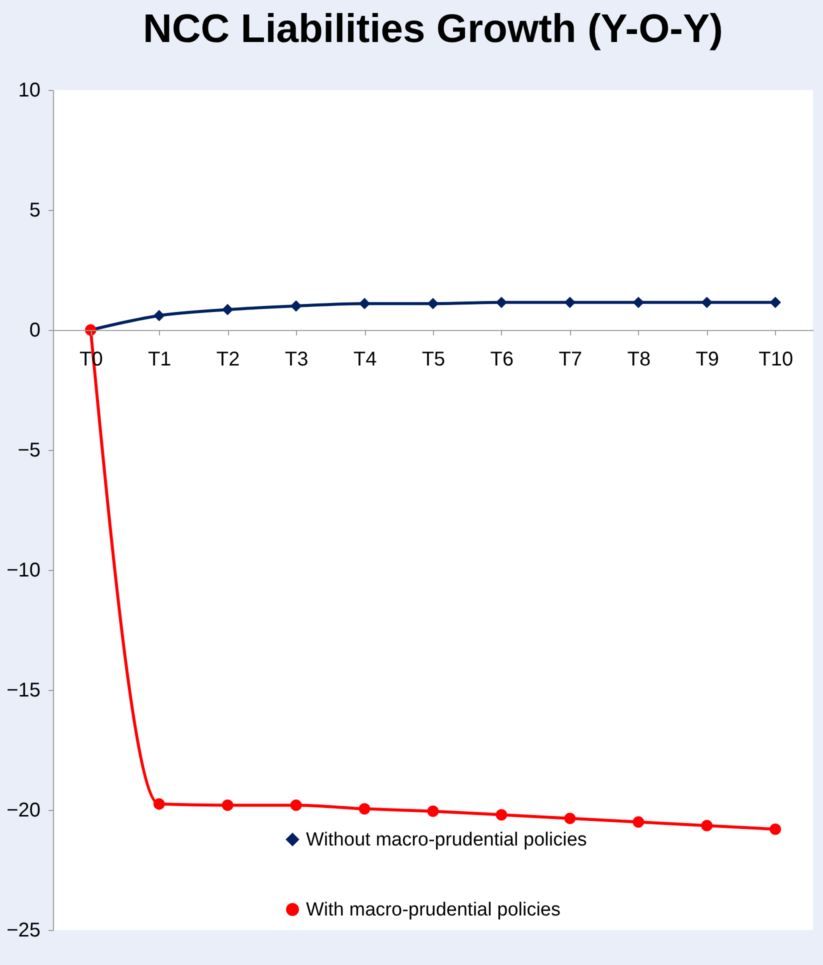 The width and height of the screenshot is (823, 965). What do you see at coordinates (776, 359) in the screenshot?
I see `x-tick-label: T10` at bounding box center [776, 359].